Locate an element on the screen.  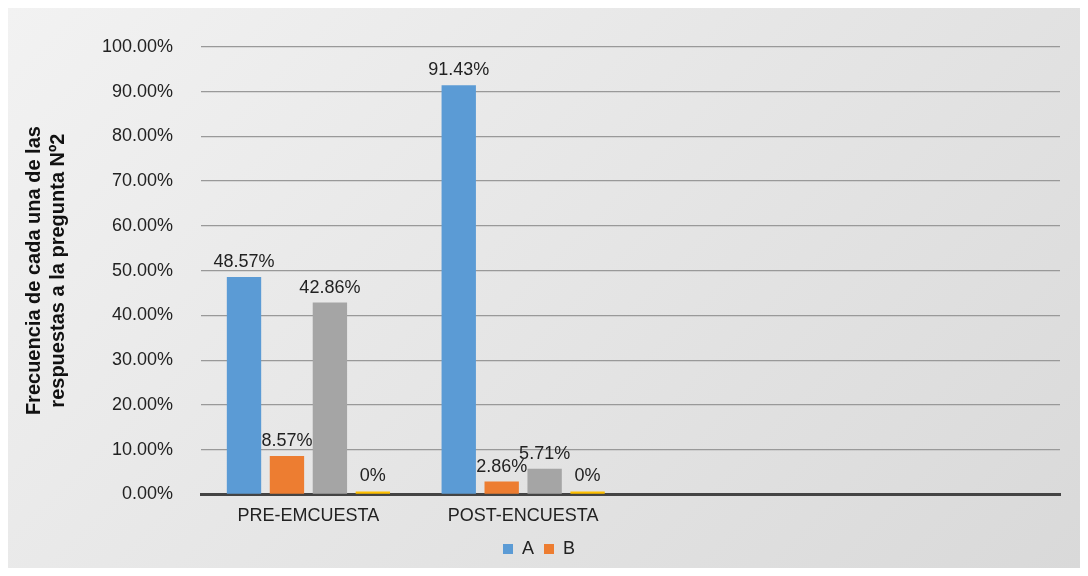
data-label: 48.57% is located at coordinates (244, 260).